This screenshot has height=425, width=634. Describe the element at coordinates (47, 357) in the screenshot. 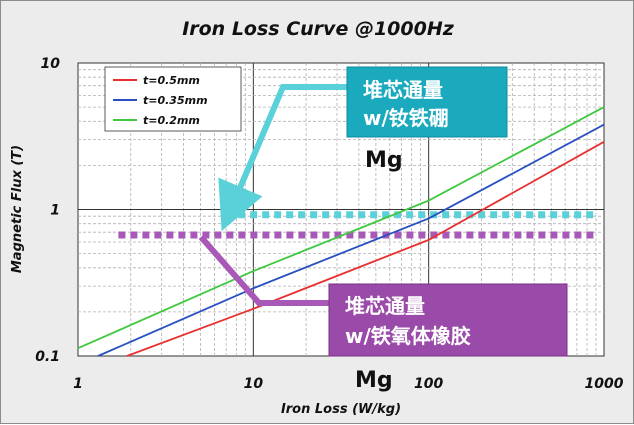

I see `y-tick-label: 0.1` at that location.